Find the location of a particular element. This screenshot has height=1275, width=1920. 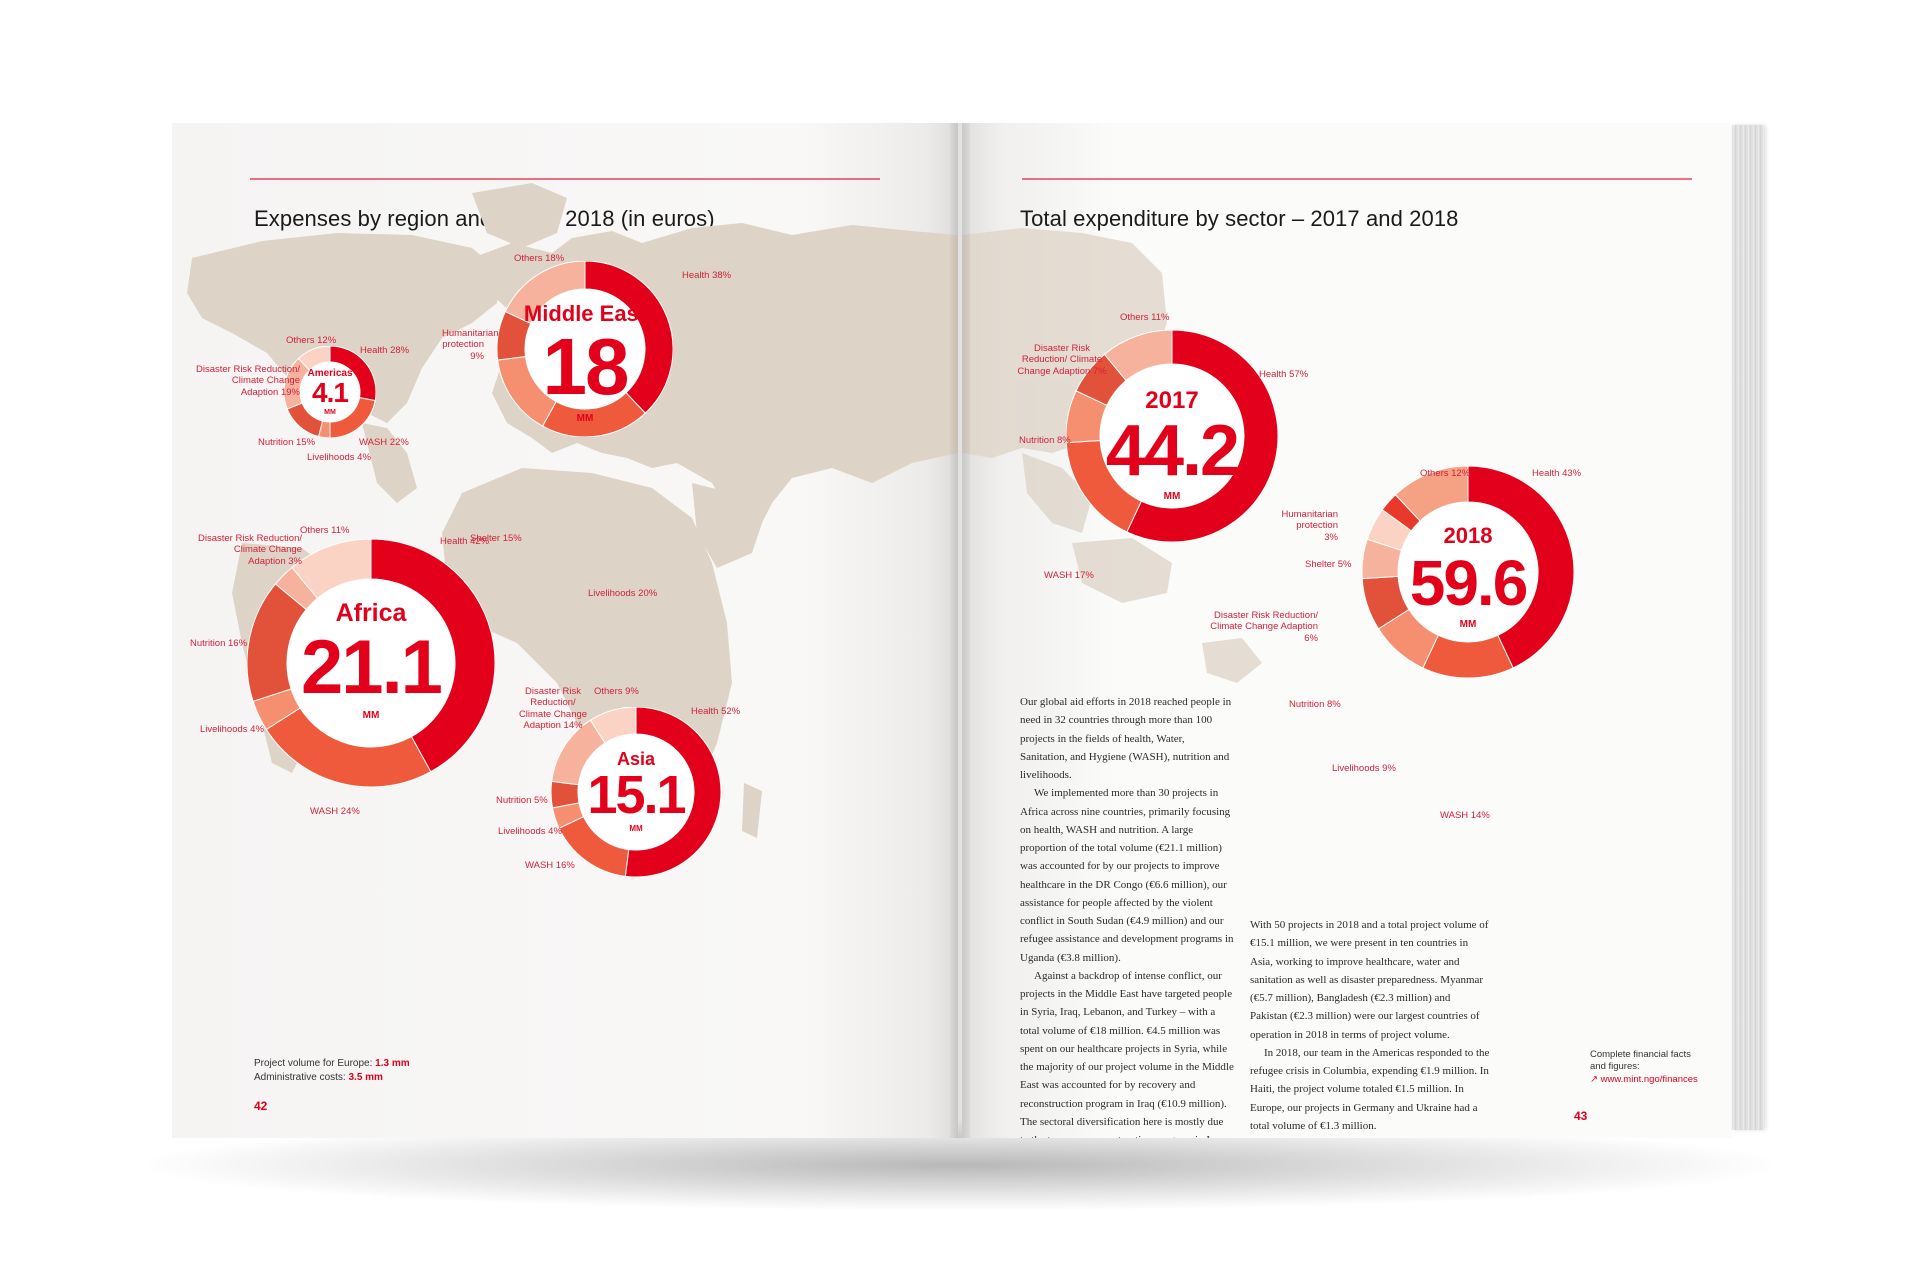

donut-2018 is located at coordinates (1468, 572).